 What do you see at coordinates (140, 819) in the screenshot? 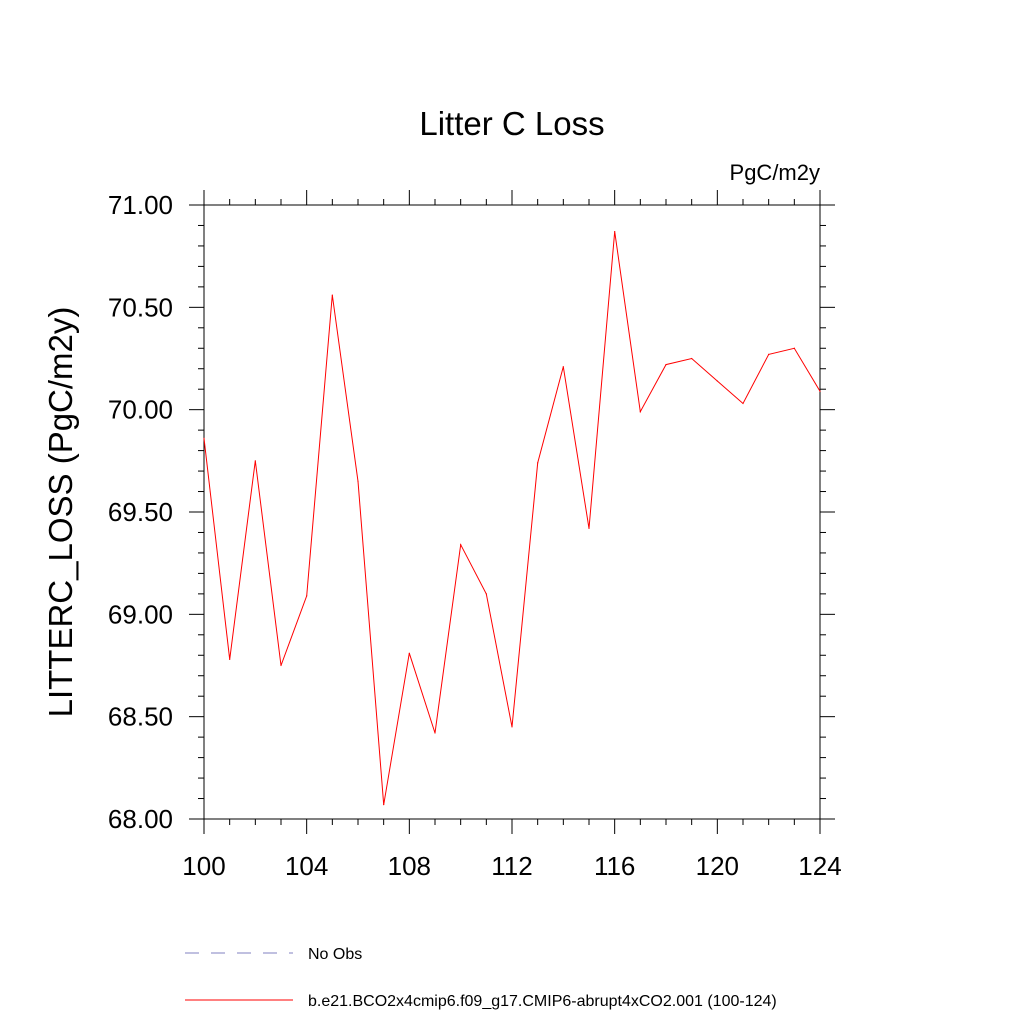
I see `y-tick-label: 68.00` at bounding box center [140, 819].